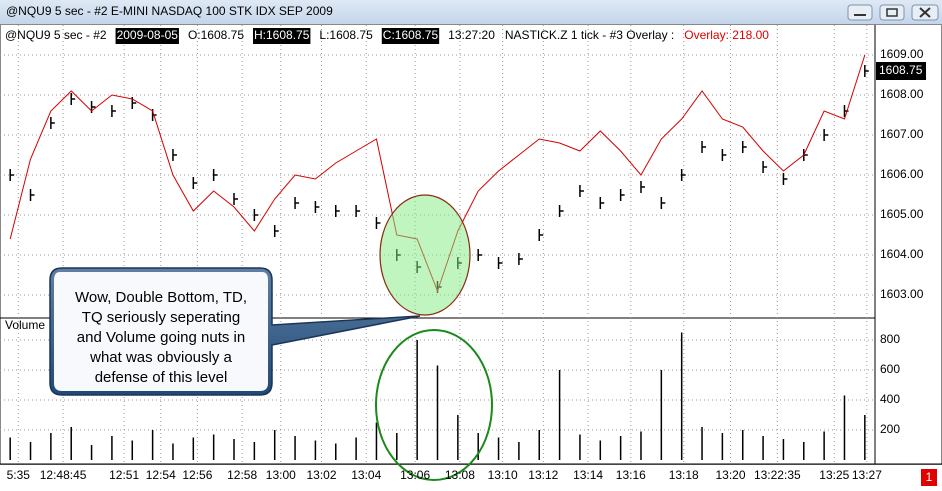 This screenshot has height=491, width=942. I want to click on x-tick-label: 13:20, so click(731, 475).